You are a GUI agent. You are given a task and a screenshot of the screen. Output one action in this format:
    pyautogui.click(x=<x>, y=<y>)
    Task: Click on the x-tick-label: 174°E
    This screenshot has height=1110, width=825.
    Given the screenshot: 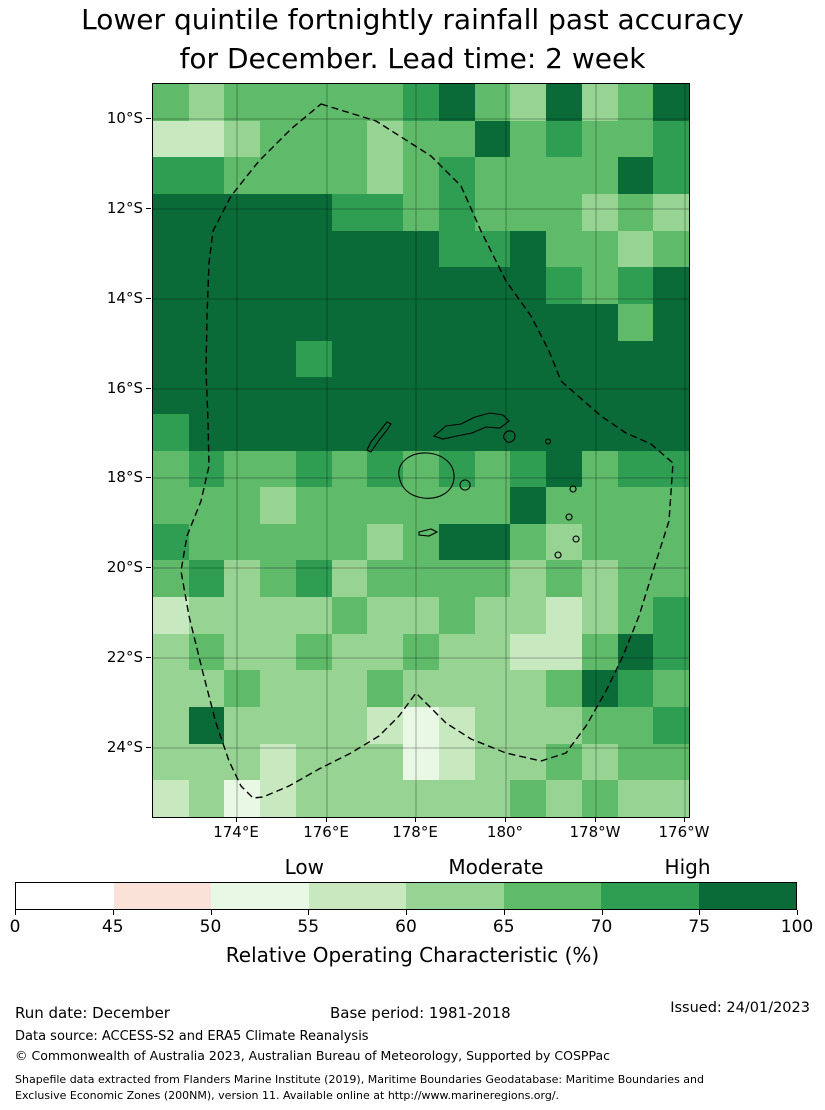 What is the action you would take?
    pyautogui.click(x=236, y=832)
    